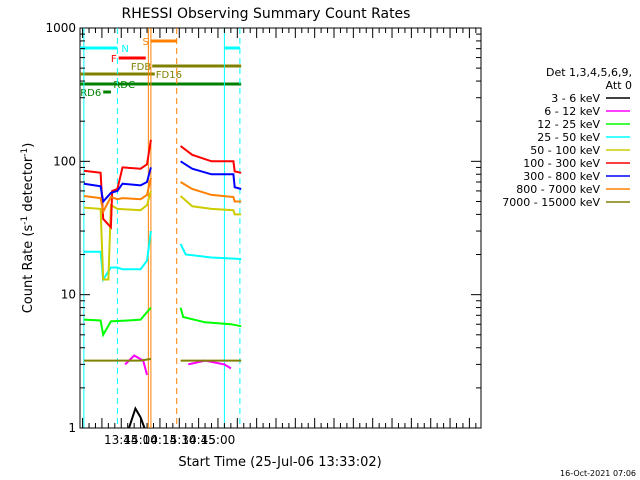 This screenshot has width=640, height=480. Describe the element at coordinates (561, 176) in the screenshot. I see `legend-label: 300 - 800 keV` at that location.